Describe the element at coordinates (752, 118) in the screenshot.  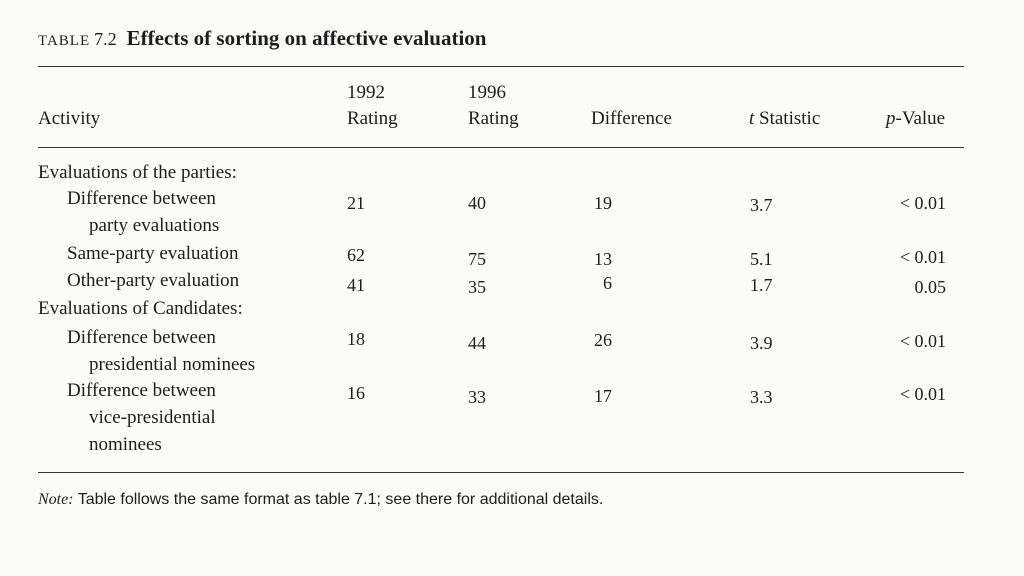
I see `header-t-italic: t` at that location.